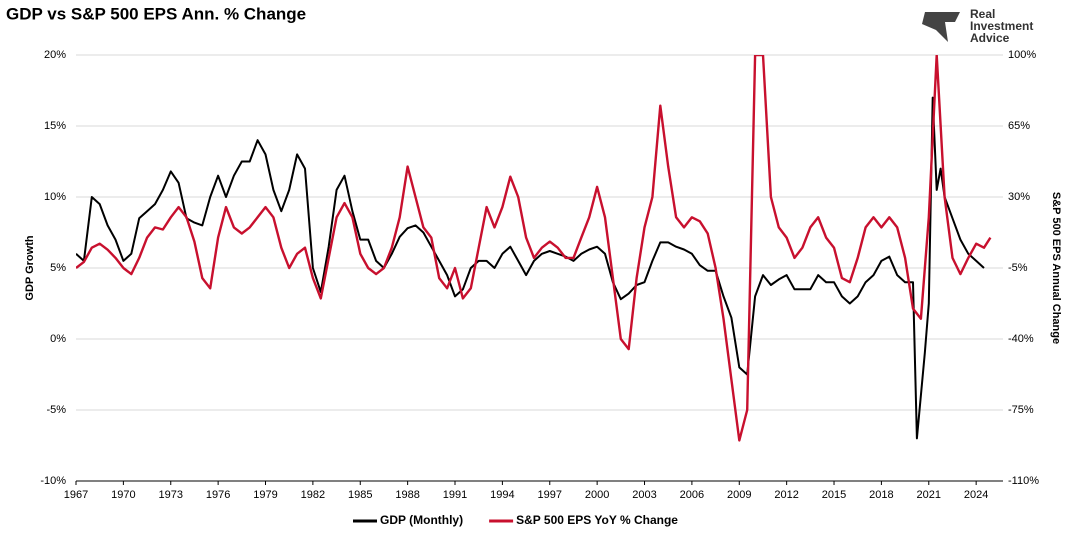  I want to click on y-tick-label: -5%, so click(56, 410).